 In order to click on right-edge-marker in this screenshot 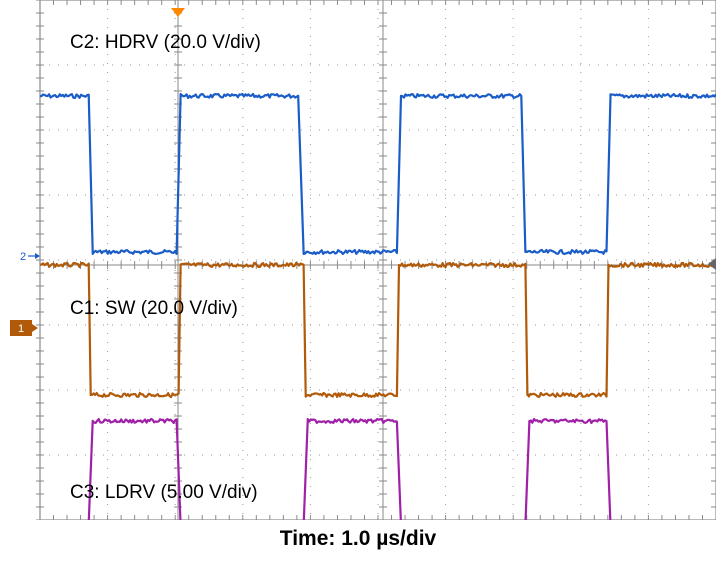, I will do `click(712, 264)`.